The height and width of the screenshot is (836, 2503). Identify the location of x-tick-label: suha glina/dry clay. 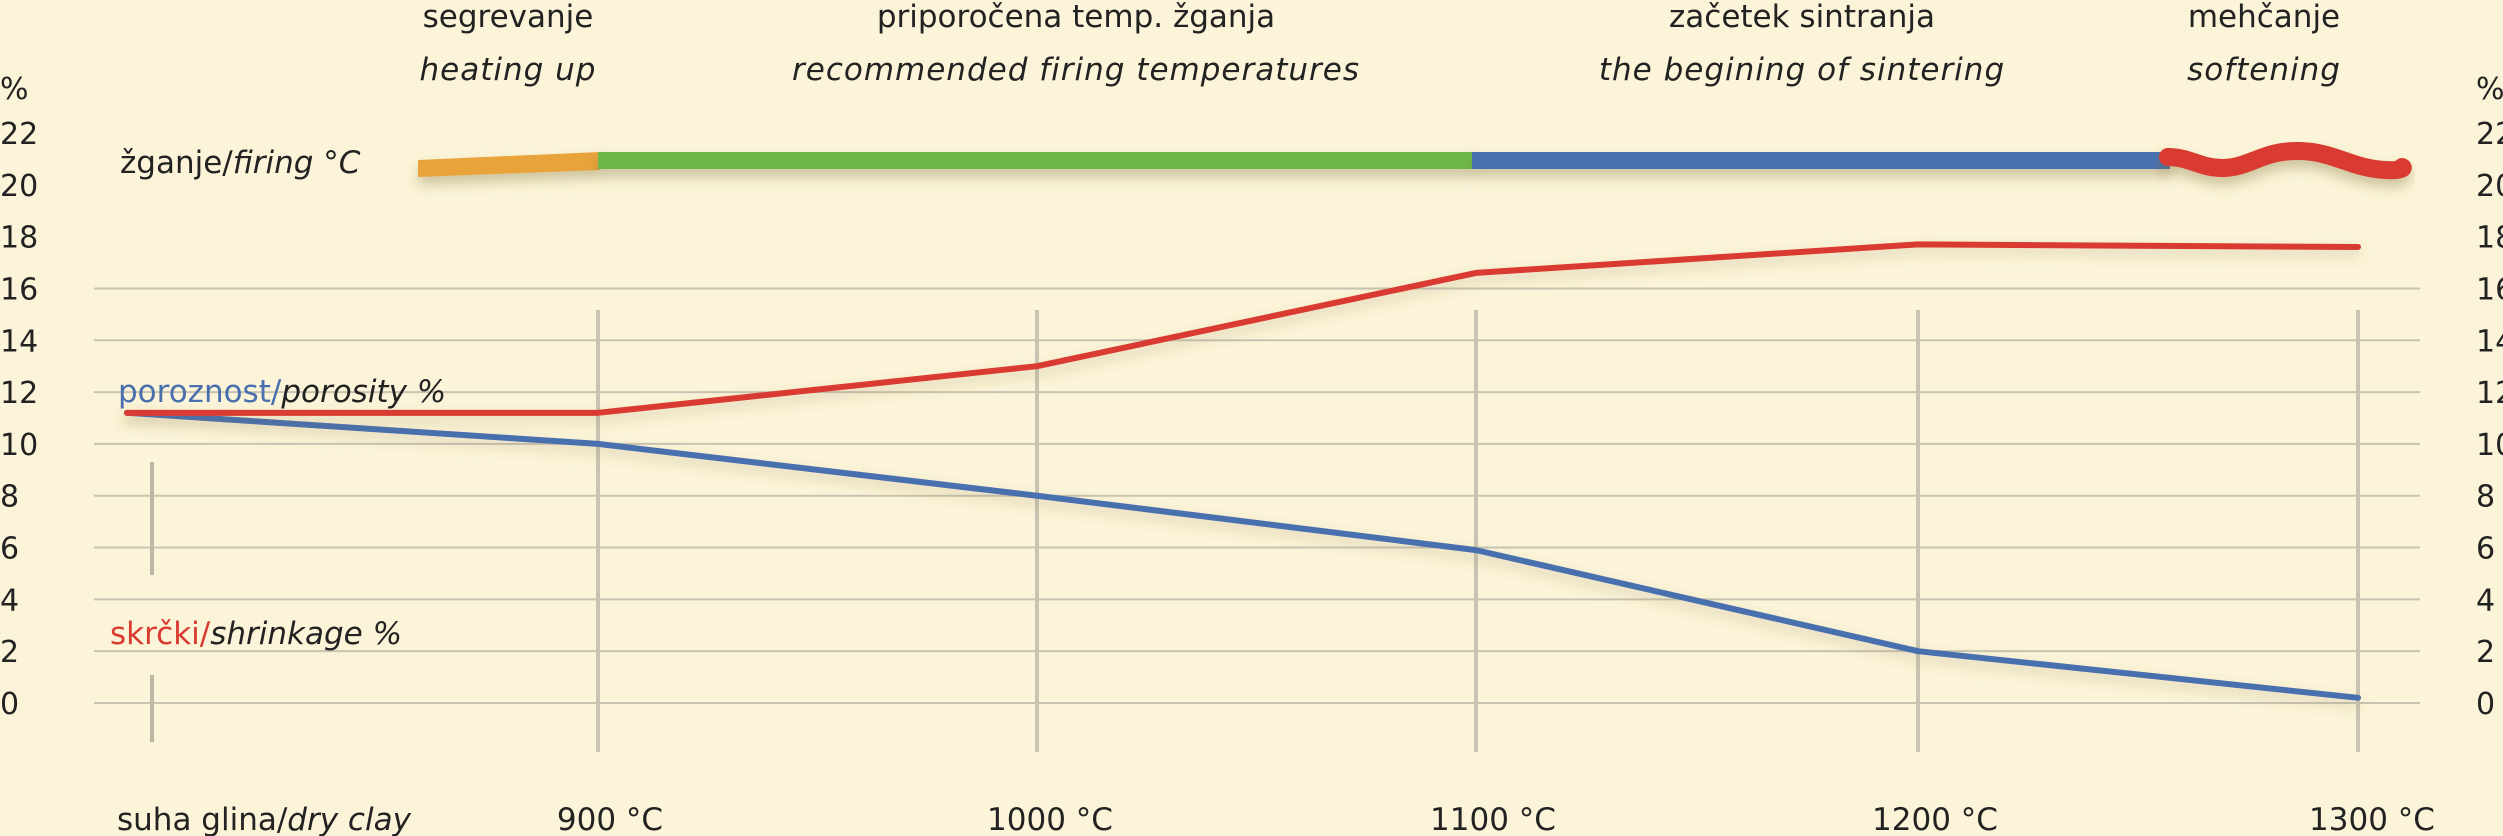
(264, 819).